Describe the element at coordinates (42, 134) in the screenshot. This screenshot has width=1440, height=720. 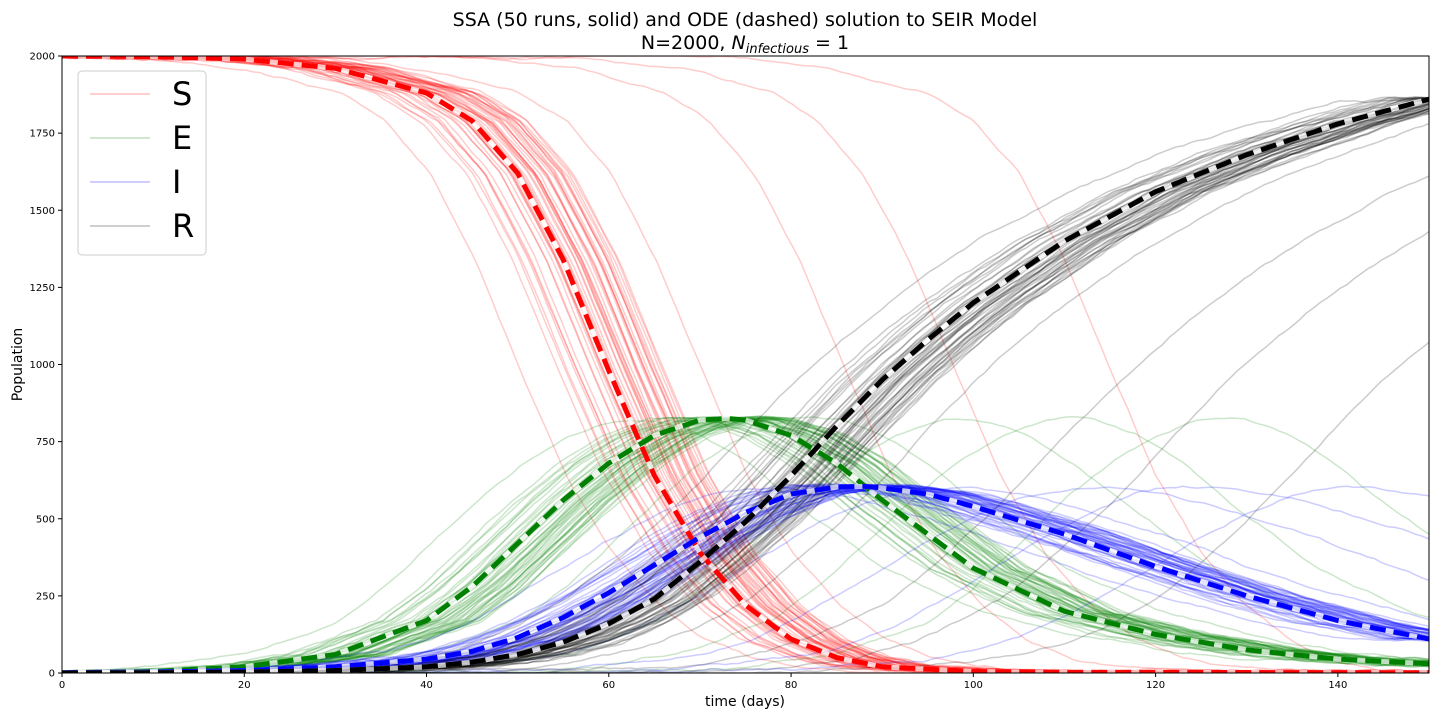
I see `y-tick-label: 1750` at that location.